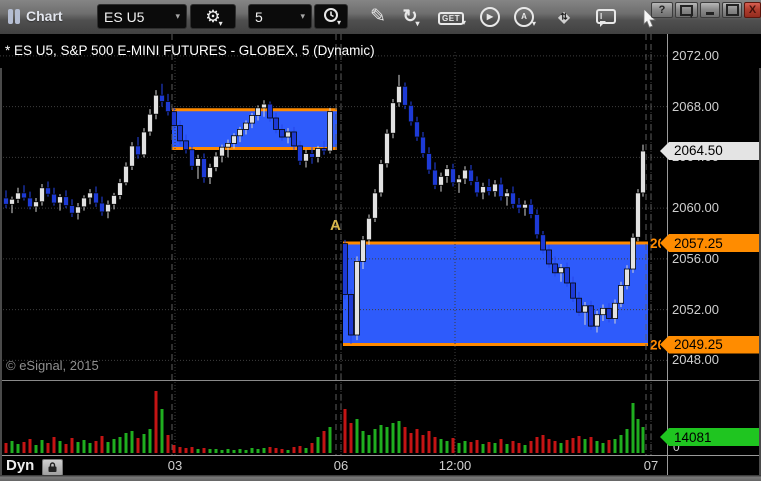 This screenshot has height=481, width=761. I want to click on maximize-icon, so click(732, 10).